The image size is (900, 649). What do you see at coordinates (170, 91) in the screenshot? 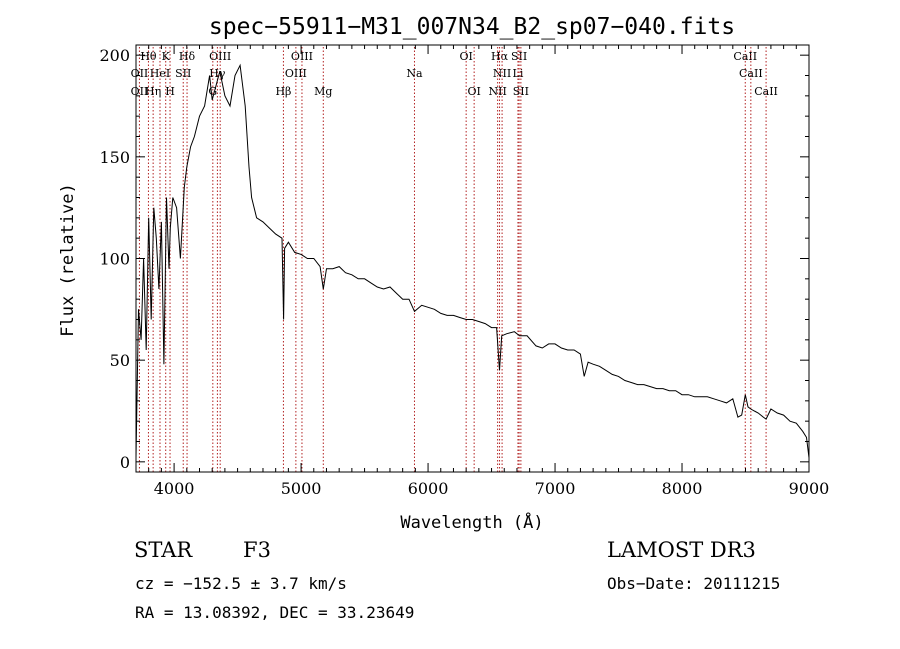
I see `line-marker-label: H` at bounding box center [170, 91].